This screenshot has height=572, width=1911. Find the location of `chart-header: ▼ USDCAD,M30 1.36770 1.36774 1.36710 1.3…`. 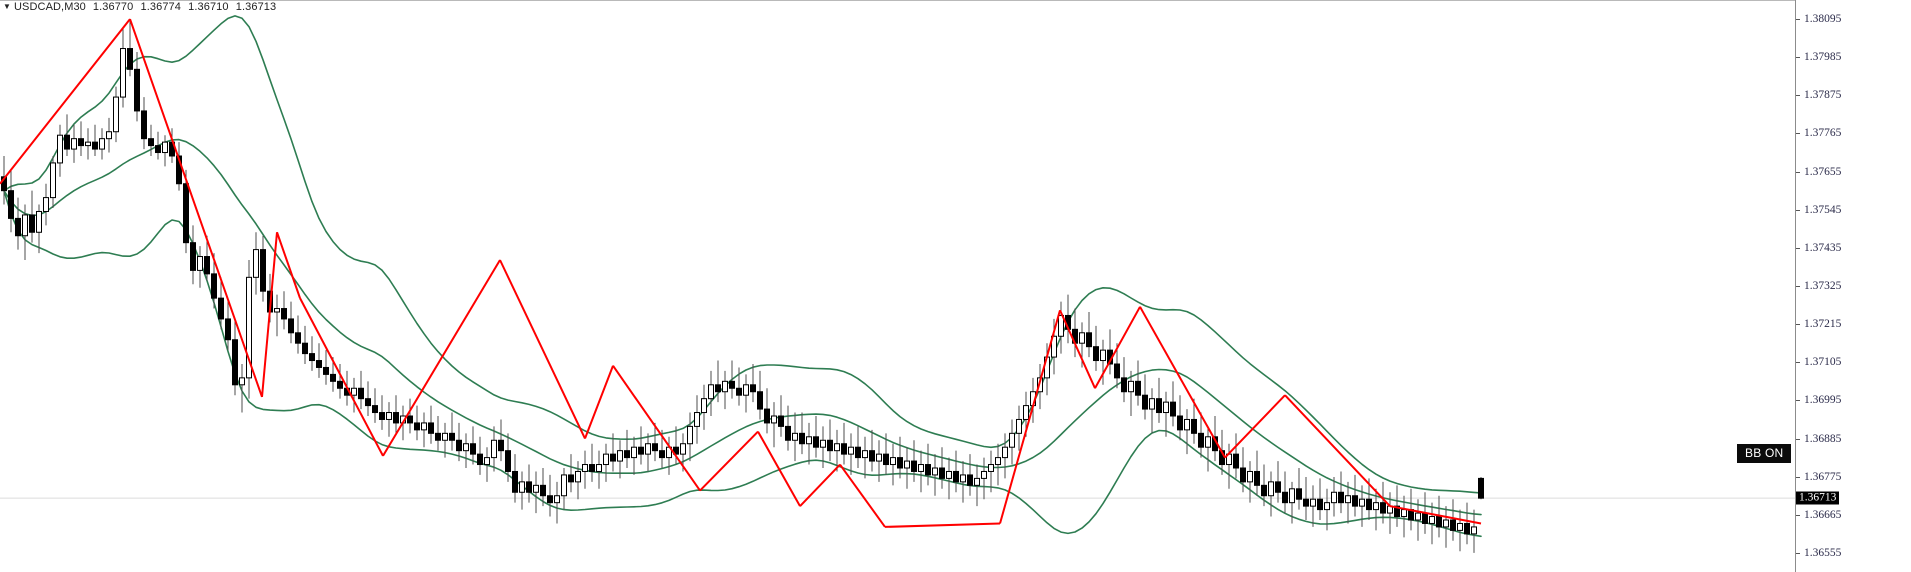

chart-header: ▼ USDCAD,M30 1.36770 1.36774 1.36710 1.3… is located at coordinates (955, 7).